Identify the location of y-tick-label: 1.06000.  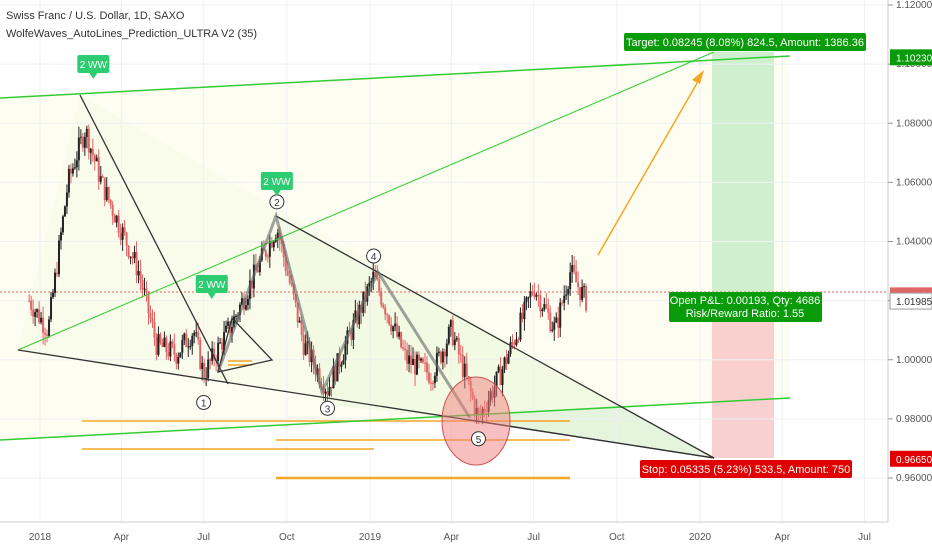
(914, 182).